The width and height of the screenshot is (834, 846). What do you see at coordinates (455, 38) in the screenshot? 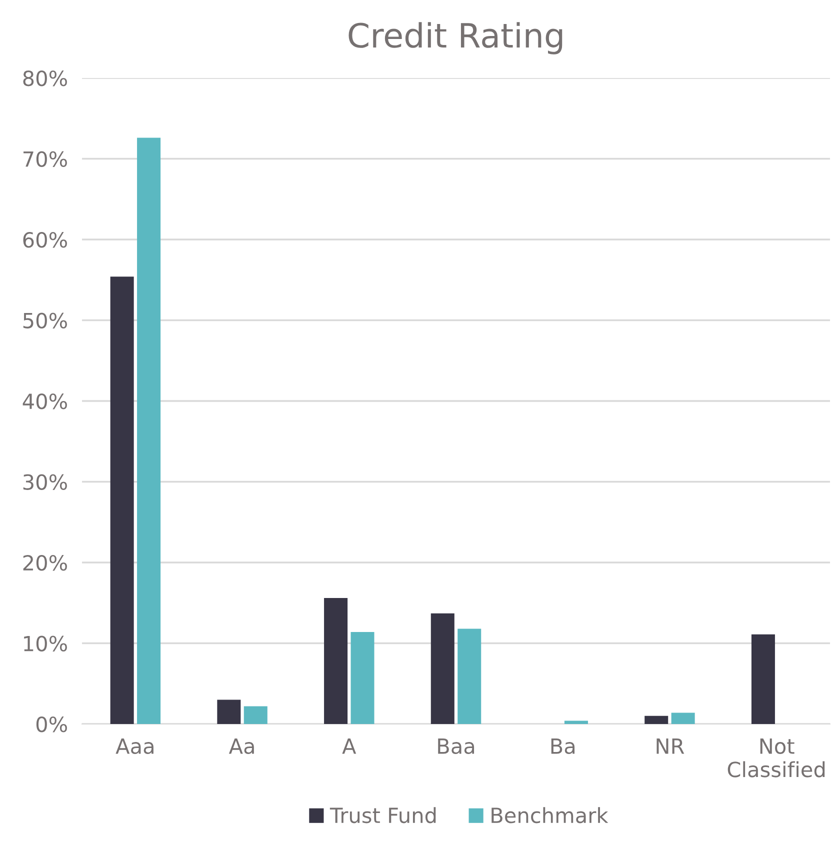
I see `chart-title: Credit Rating` at bounding box center [455, 38].